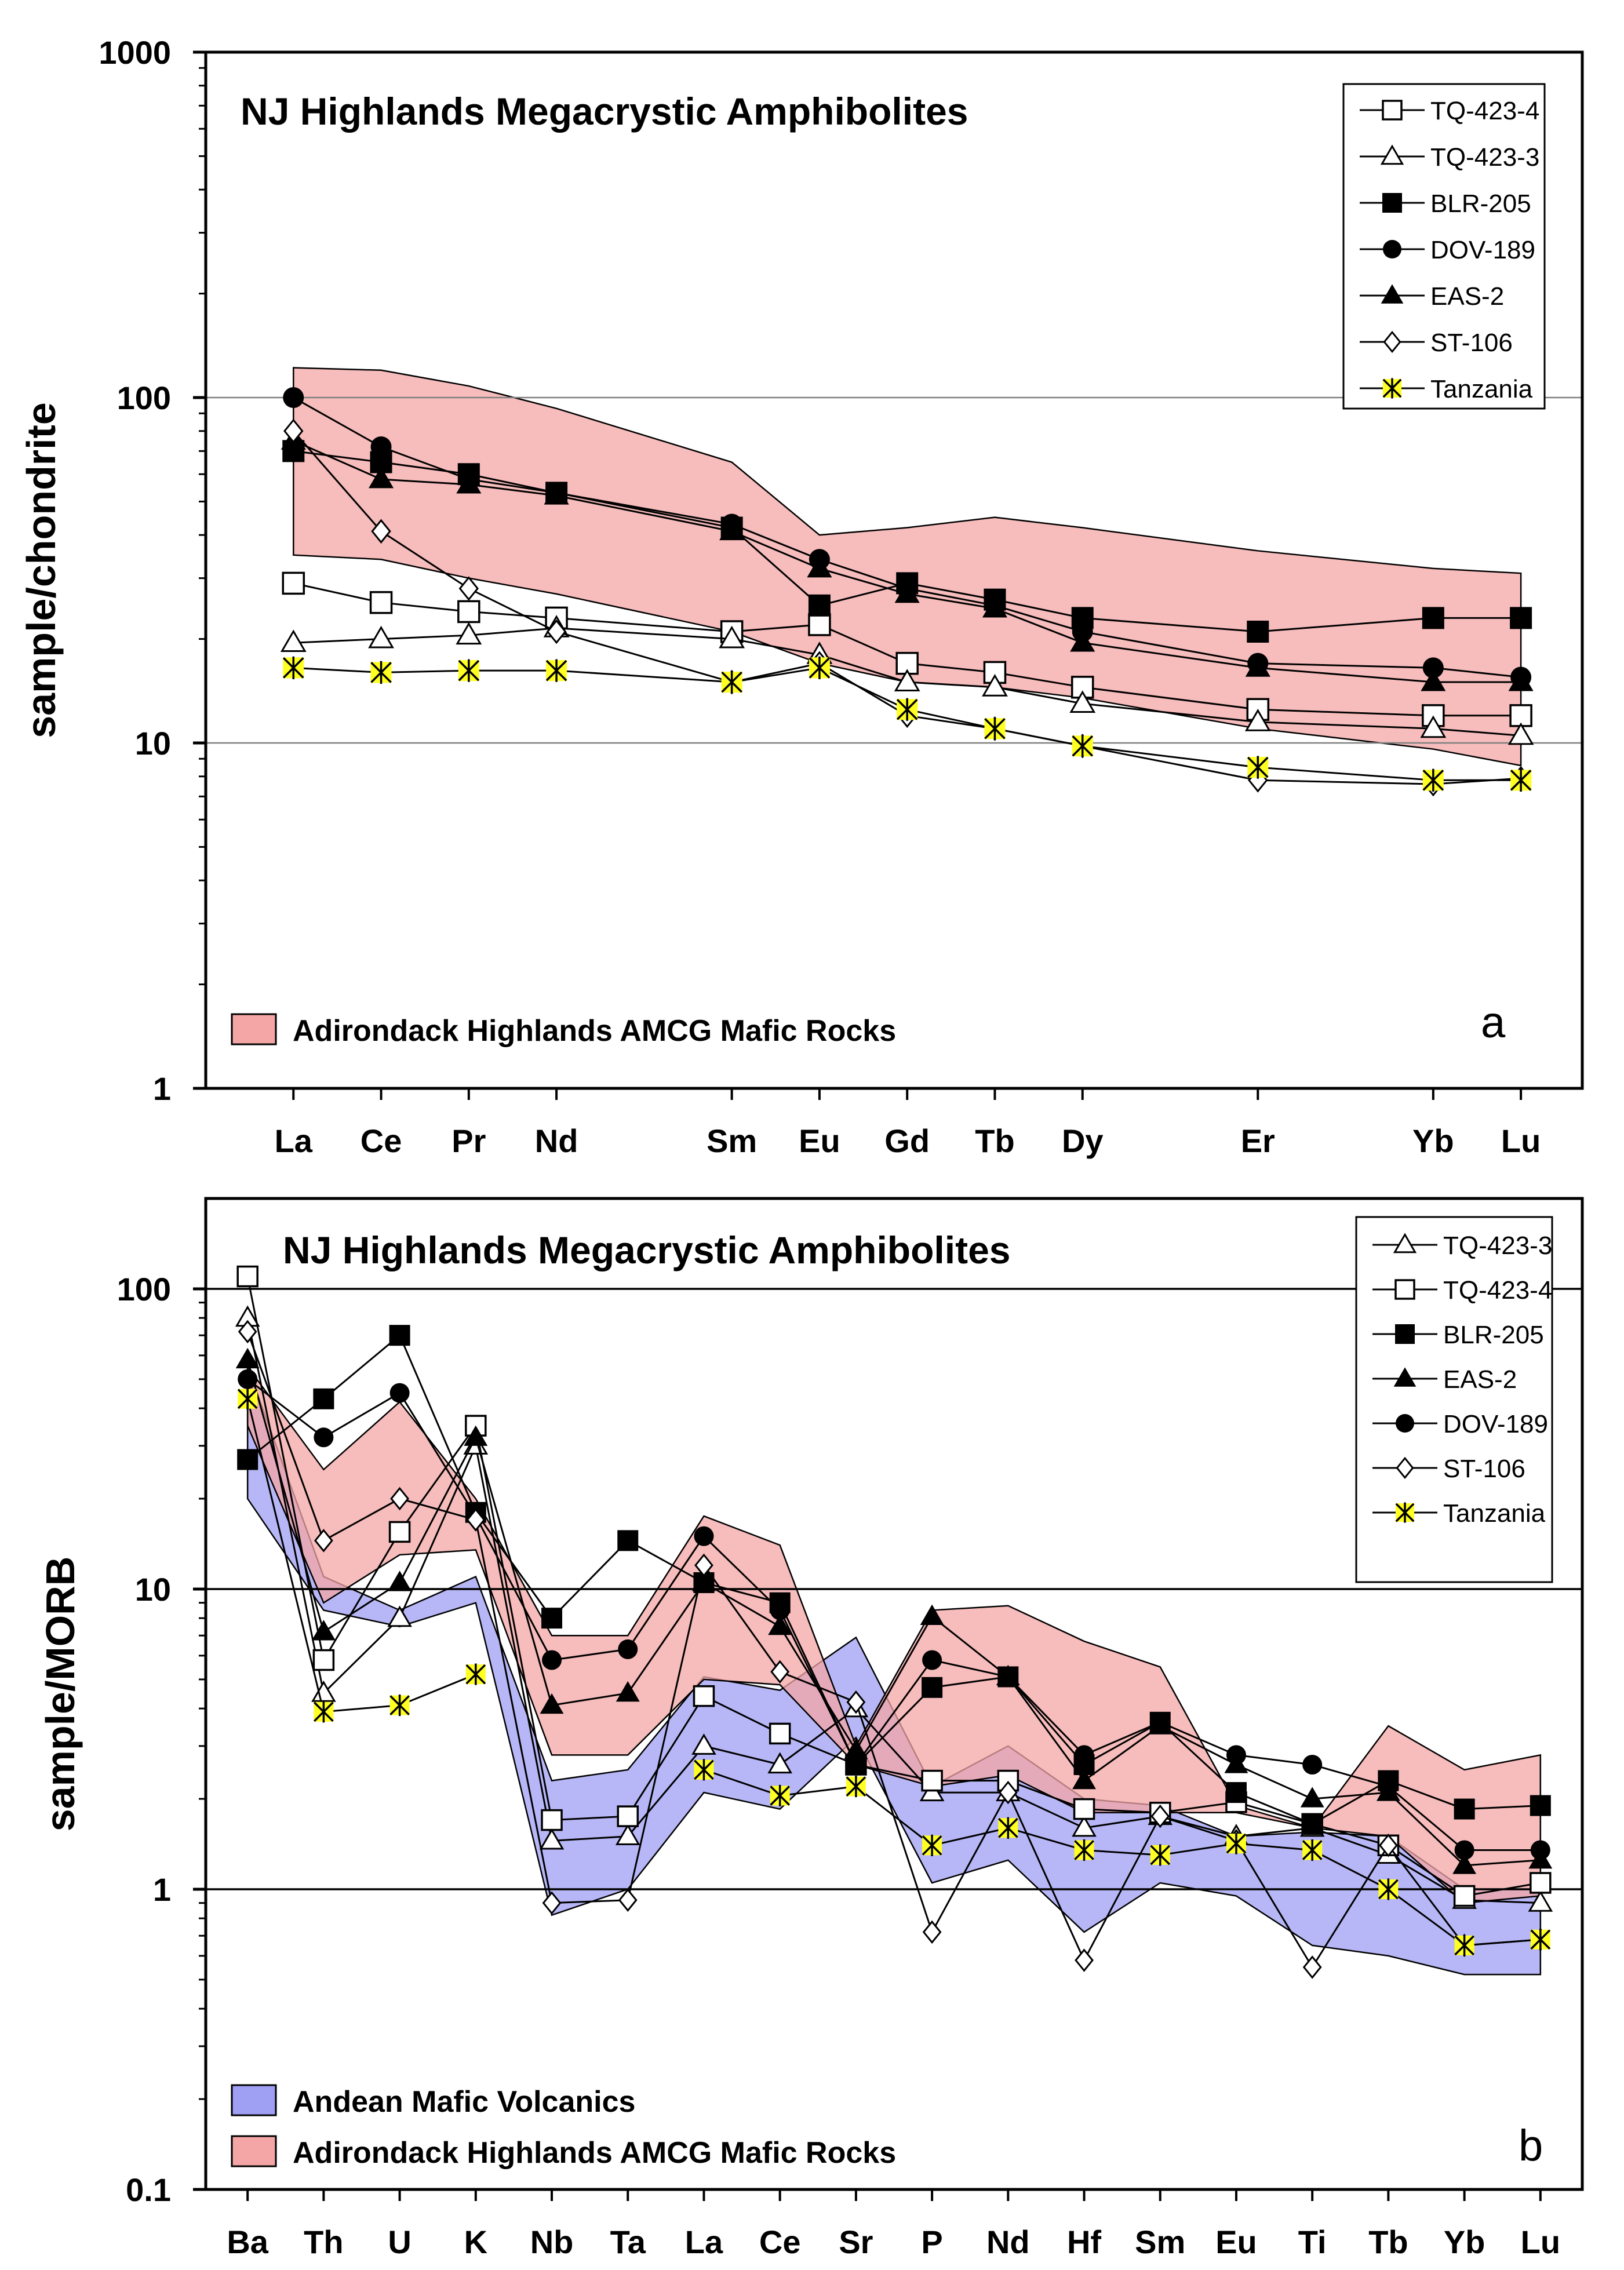  Describe the element at coordinates (1160, 1816) in the screenshot. I see `point-st-106-sm` at that location.